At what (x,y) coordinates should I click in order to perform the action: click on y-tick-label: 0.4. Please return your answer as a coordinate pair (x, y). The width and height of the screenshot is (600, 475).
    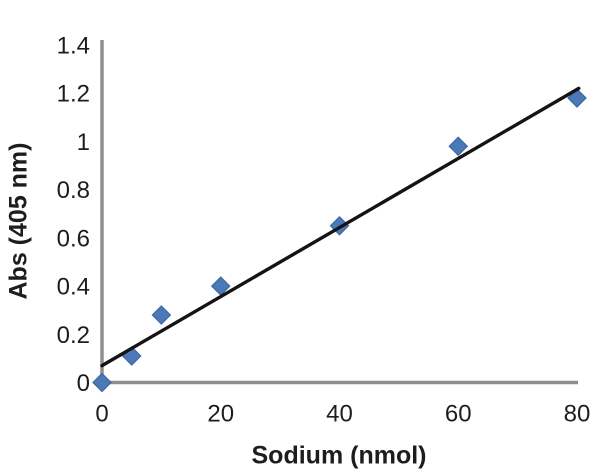
    Looking at the image, I should click on (73, 287).